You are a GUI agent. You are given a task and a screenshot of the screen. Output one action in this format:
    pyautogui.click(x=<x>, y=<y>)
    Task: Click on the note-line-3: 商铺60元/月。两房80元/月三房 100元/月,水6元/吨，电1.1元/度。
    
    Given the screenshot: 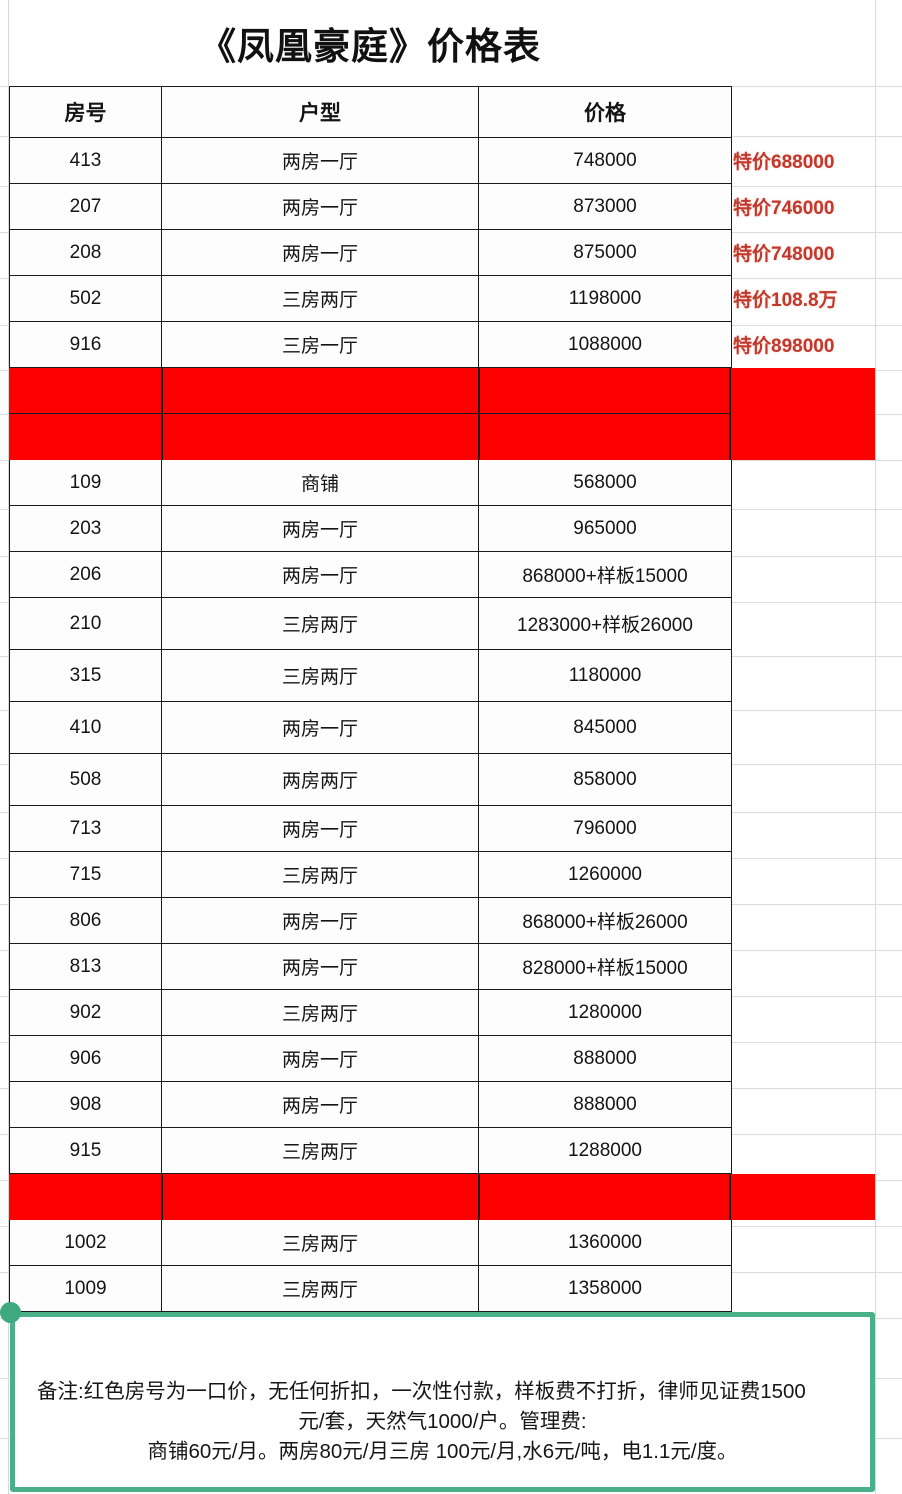 What is the action you would take?
    pyautogui.click(x=442, y=1451)
    